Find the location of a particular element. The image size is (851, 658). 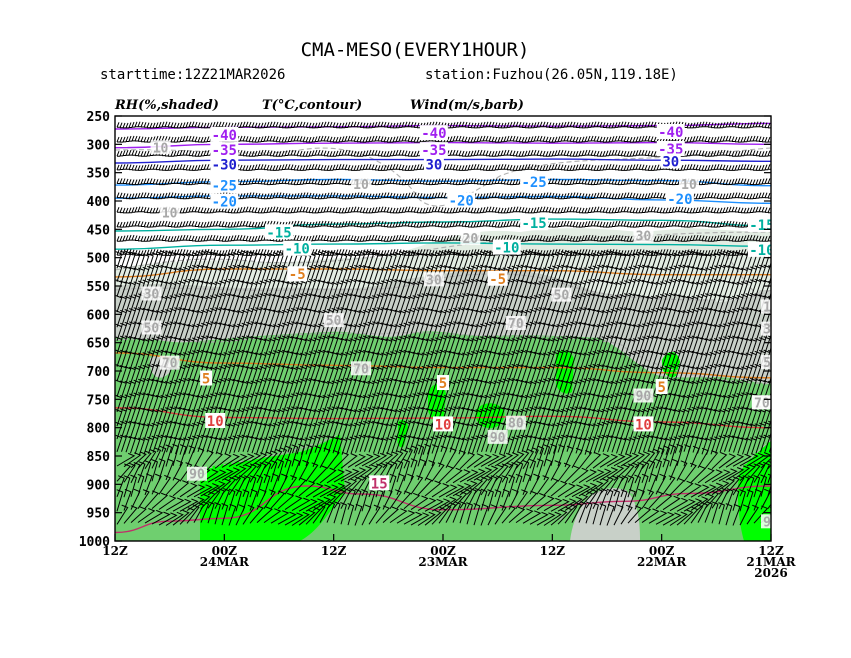

temp-label-18: -10 is located at coordinates (506, 249).